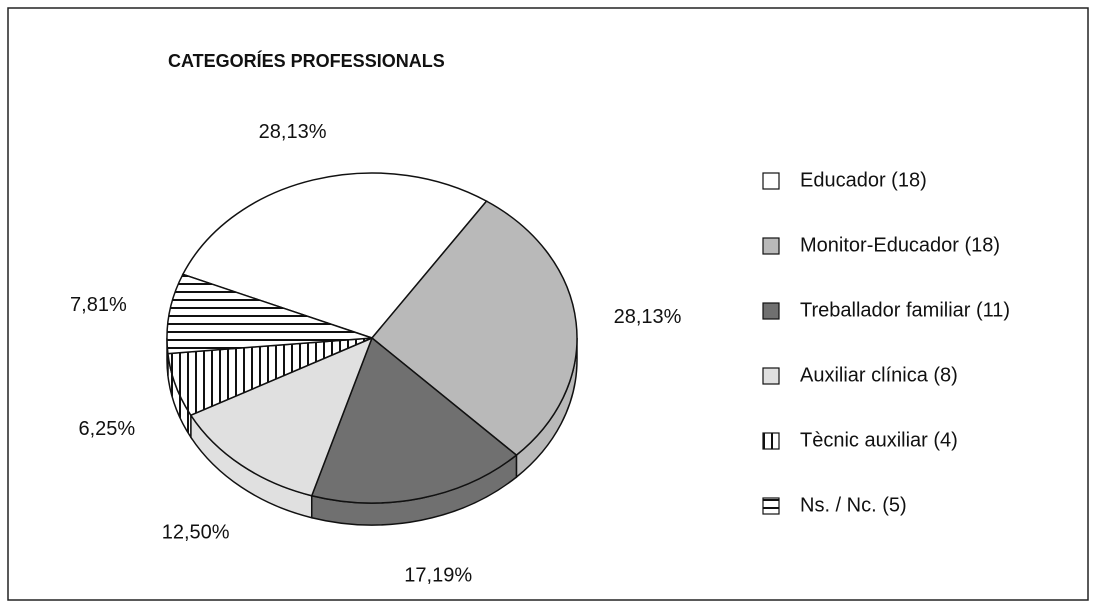 The height and width of the screenshot is (610, 1095). What do you see at coordinates (306, 60) in the screenshot?
I see `chart-title: CATEGORÍES PROFESSIONALS` at bounding box center [306, 60].